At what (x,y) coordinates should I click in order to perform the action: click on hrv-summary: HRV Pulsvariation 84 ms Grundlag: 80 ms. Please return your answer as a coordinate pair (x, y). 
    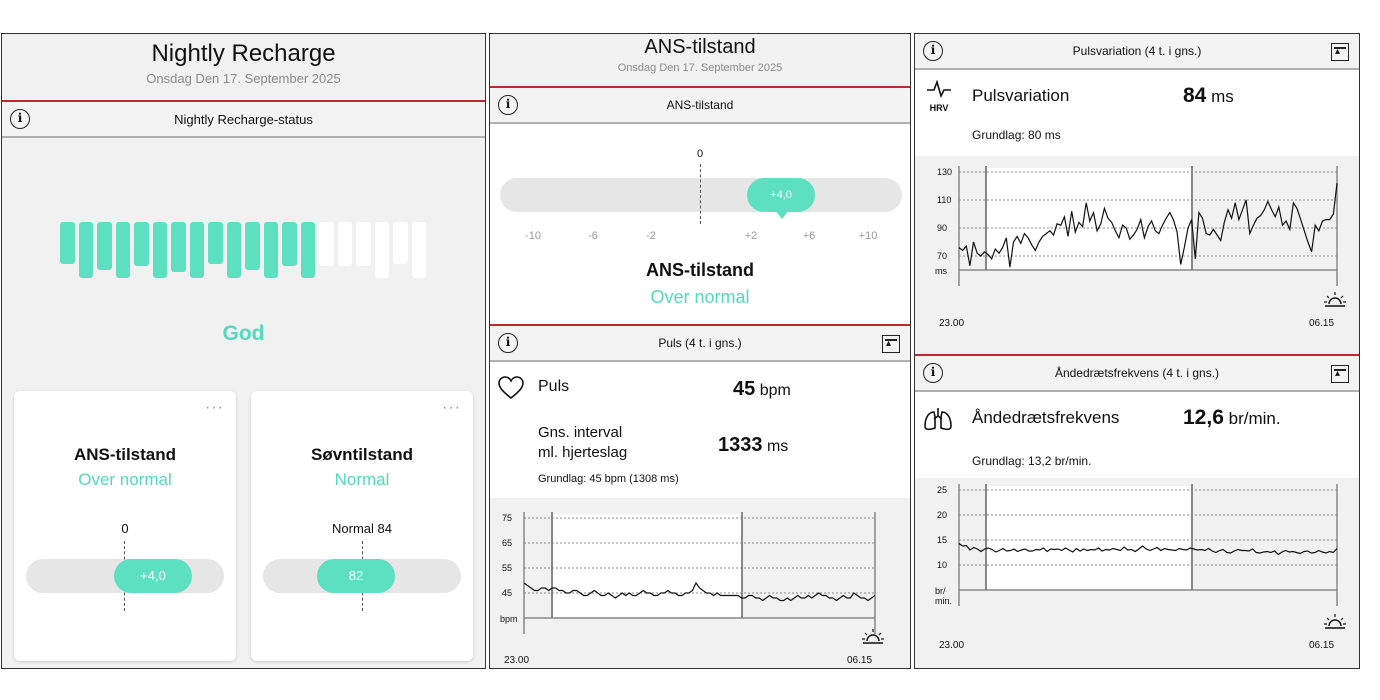
    Looking at the image, I should click on (1137, 113).